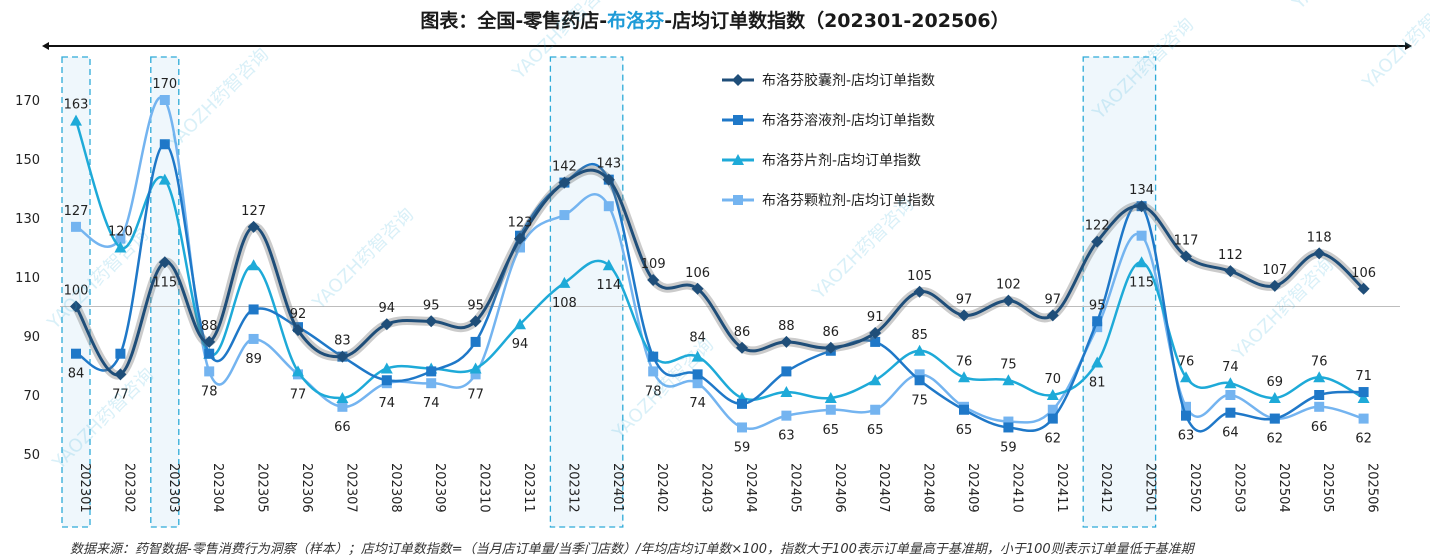  What do you see at coordinates (564, 303) in the screenshot?
I see `data-label: 108` at bounding box center [564, 303].